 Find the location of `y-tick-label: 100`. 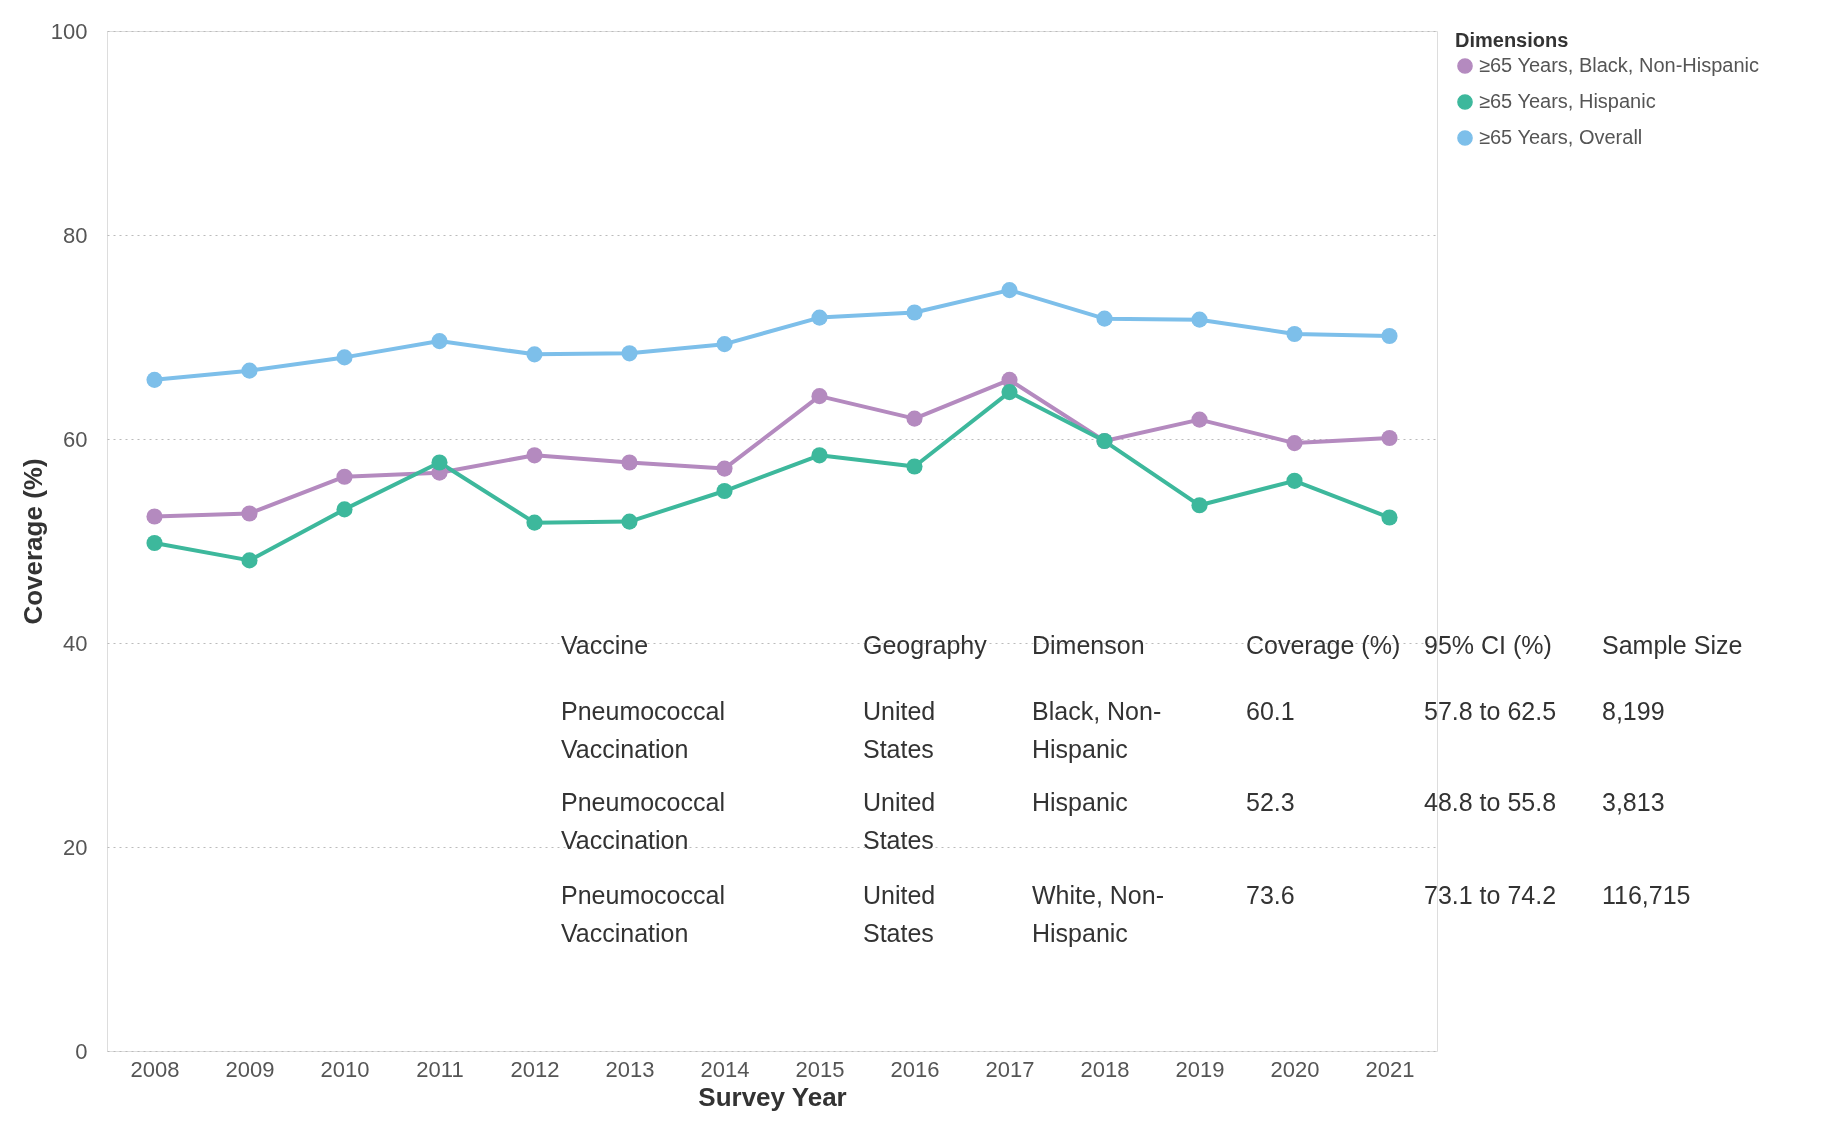

y-tick-label: 100 is located at coordinates (69, 31).